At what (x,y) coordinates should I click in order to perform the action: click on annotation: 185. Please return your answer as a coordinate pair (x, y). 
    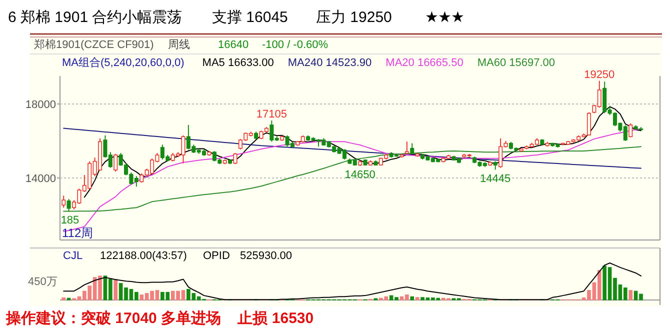
    Looking at the image, I should click on (70, 220).